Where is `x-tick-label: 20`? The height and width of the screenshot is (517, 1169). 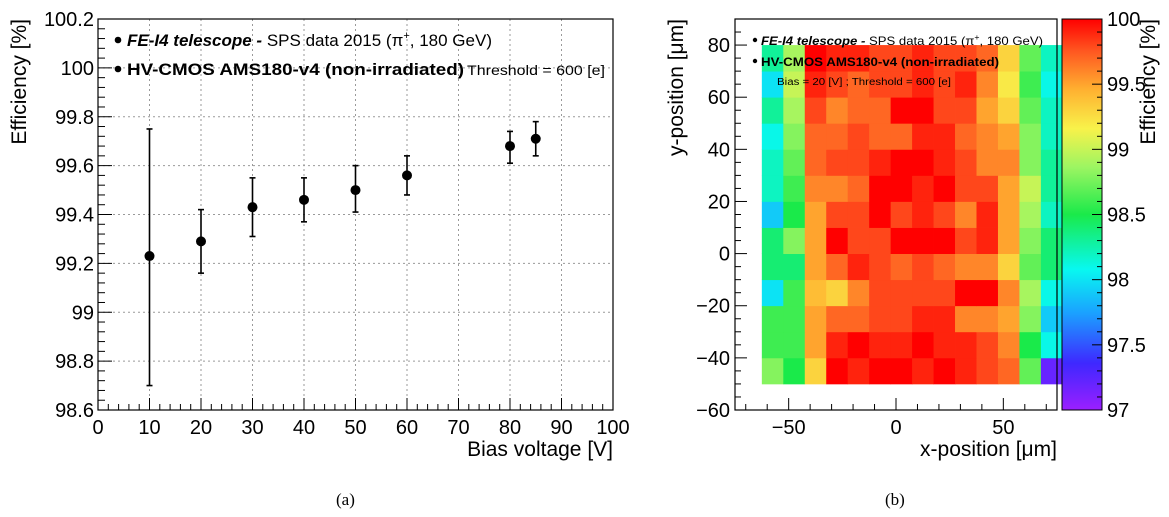
x-tick-label: 20 is located at coordinates (201, 428).